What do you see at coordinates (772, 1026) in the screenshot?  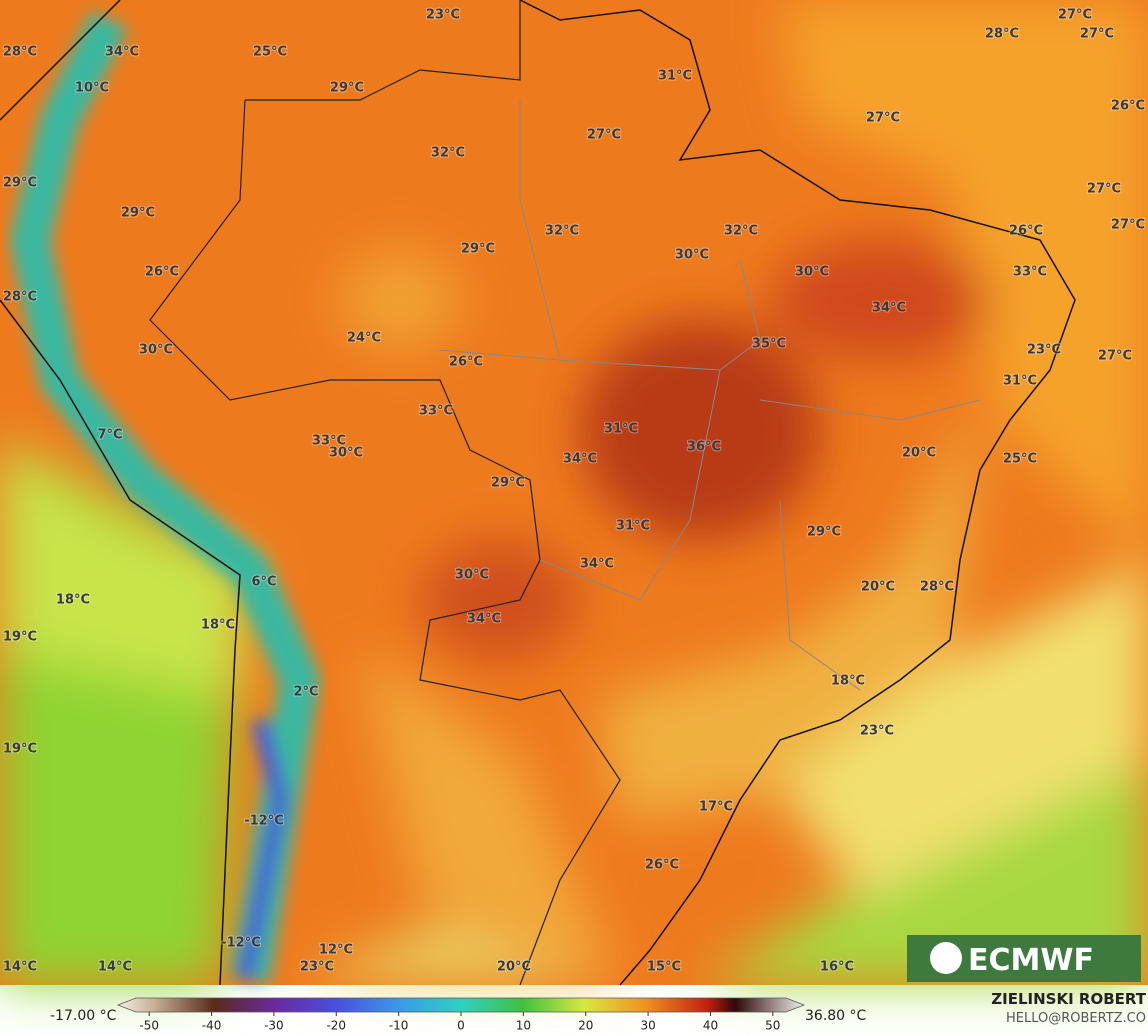 I see `colorbar-tick-label: 50` at bounding box center [772, 1026].